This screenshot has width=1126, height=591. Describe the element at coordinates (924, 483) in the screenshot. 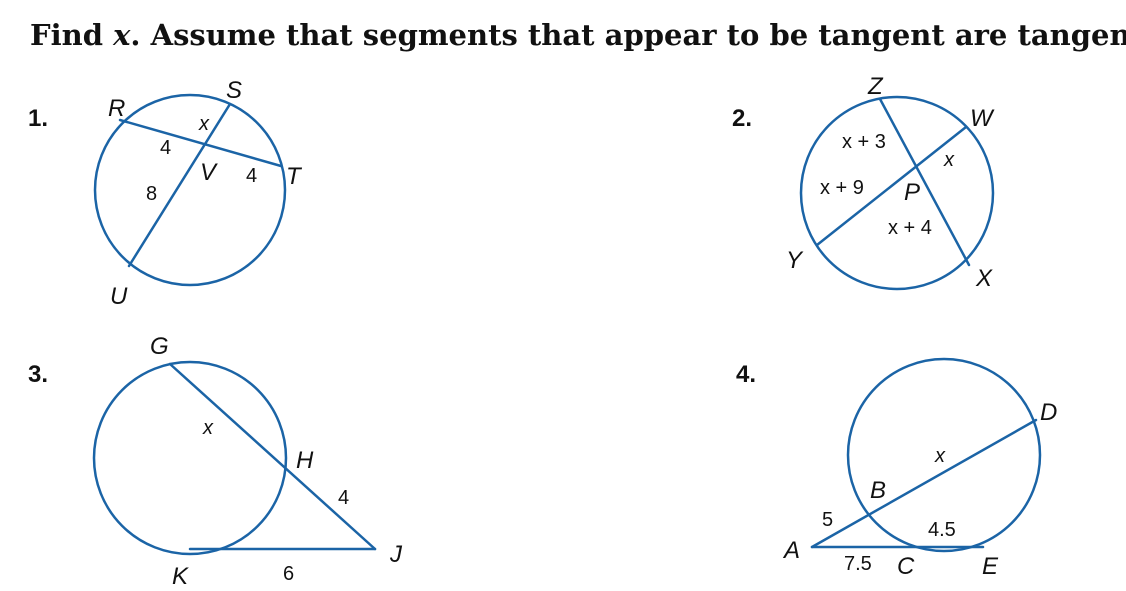

I see `secant-ad` at that location.